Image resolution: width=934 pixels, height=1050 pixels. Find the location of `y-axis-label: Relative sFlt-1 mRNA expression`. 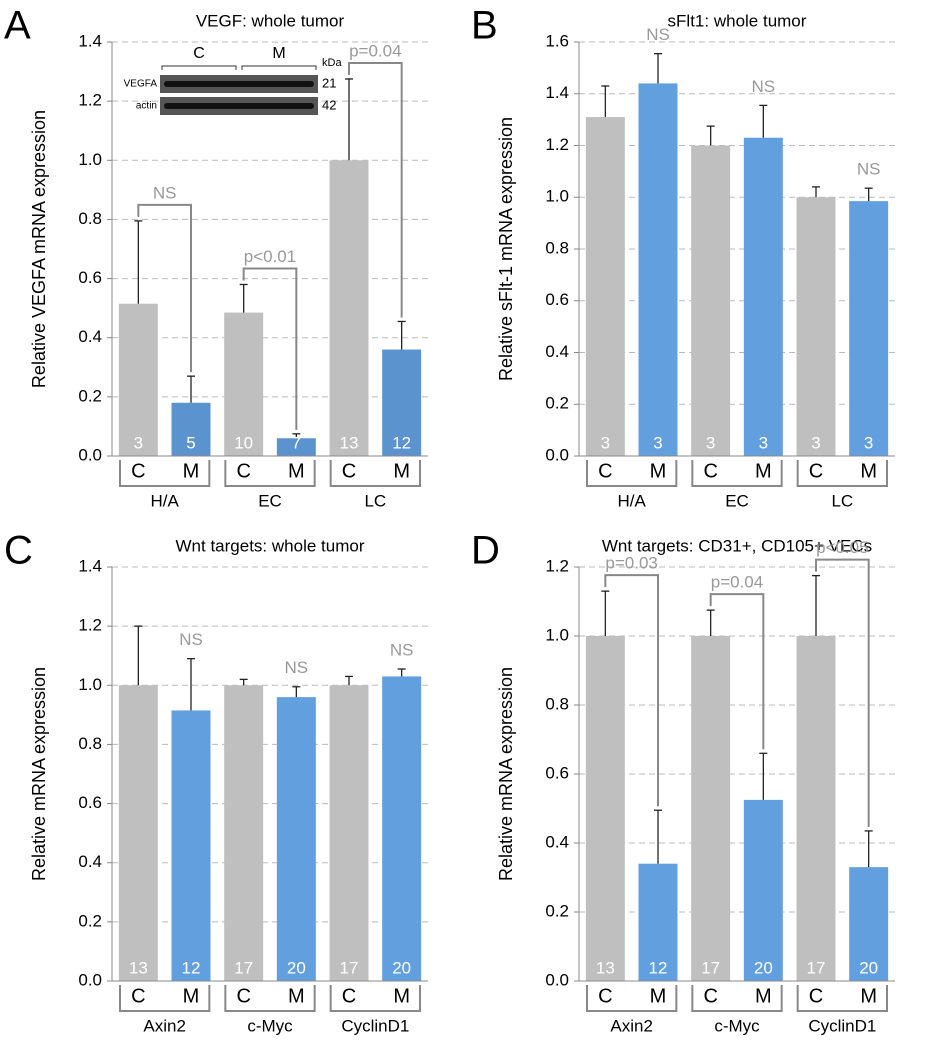

y-axis-label: Relative sFlt-1 mRNA expression is located at coordinates (506, 249).